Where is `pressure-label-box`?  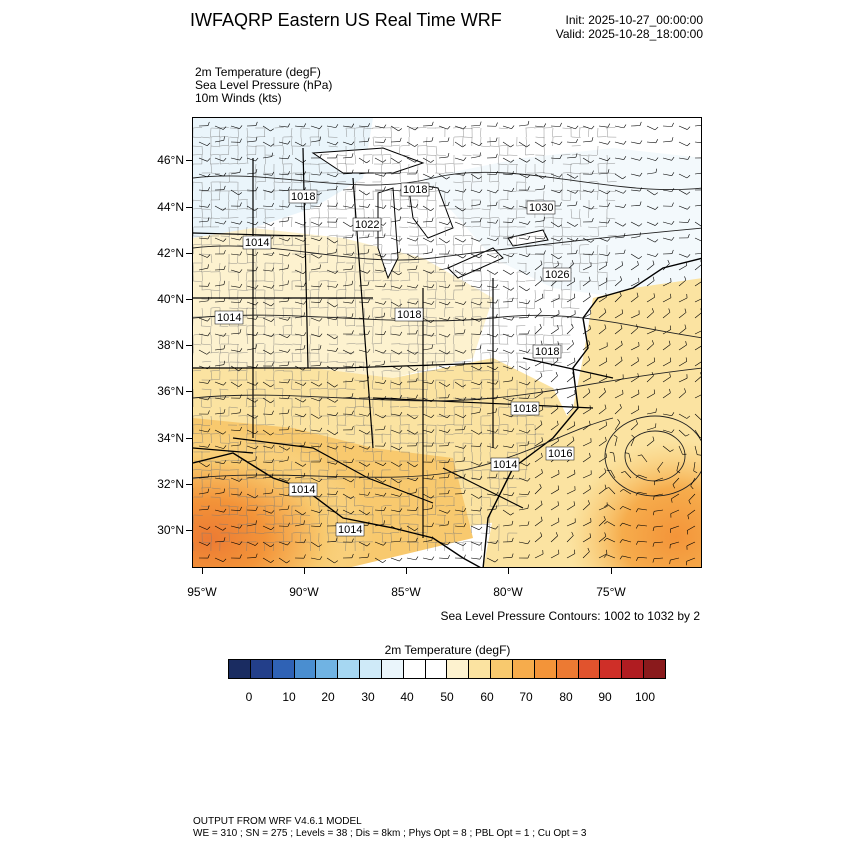 pressure-label-box is located at coordinates (303, 489).